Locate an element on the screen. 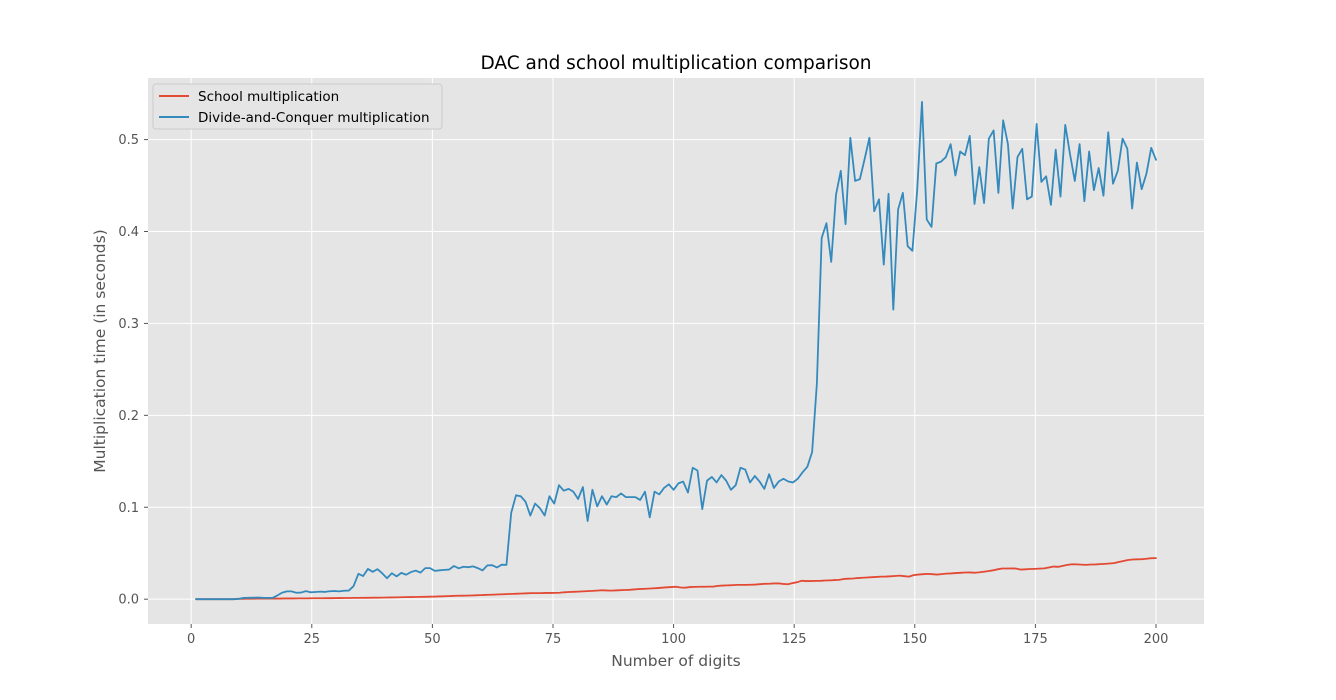 The width and height of the screenshot is (1336, 700). legend-label-dac: Divide-and-Conquer multiplication is located at coordinates (314, 118).